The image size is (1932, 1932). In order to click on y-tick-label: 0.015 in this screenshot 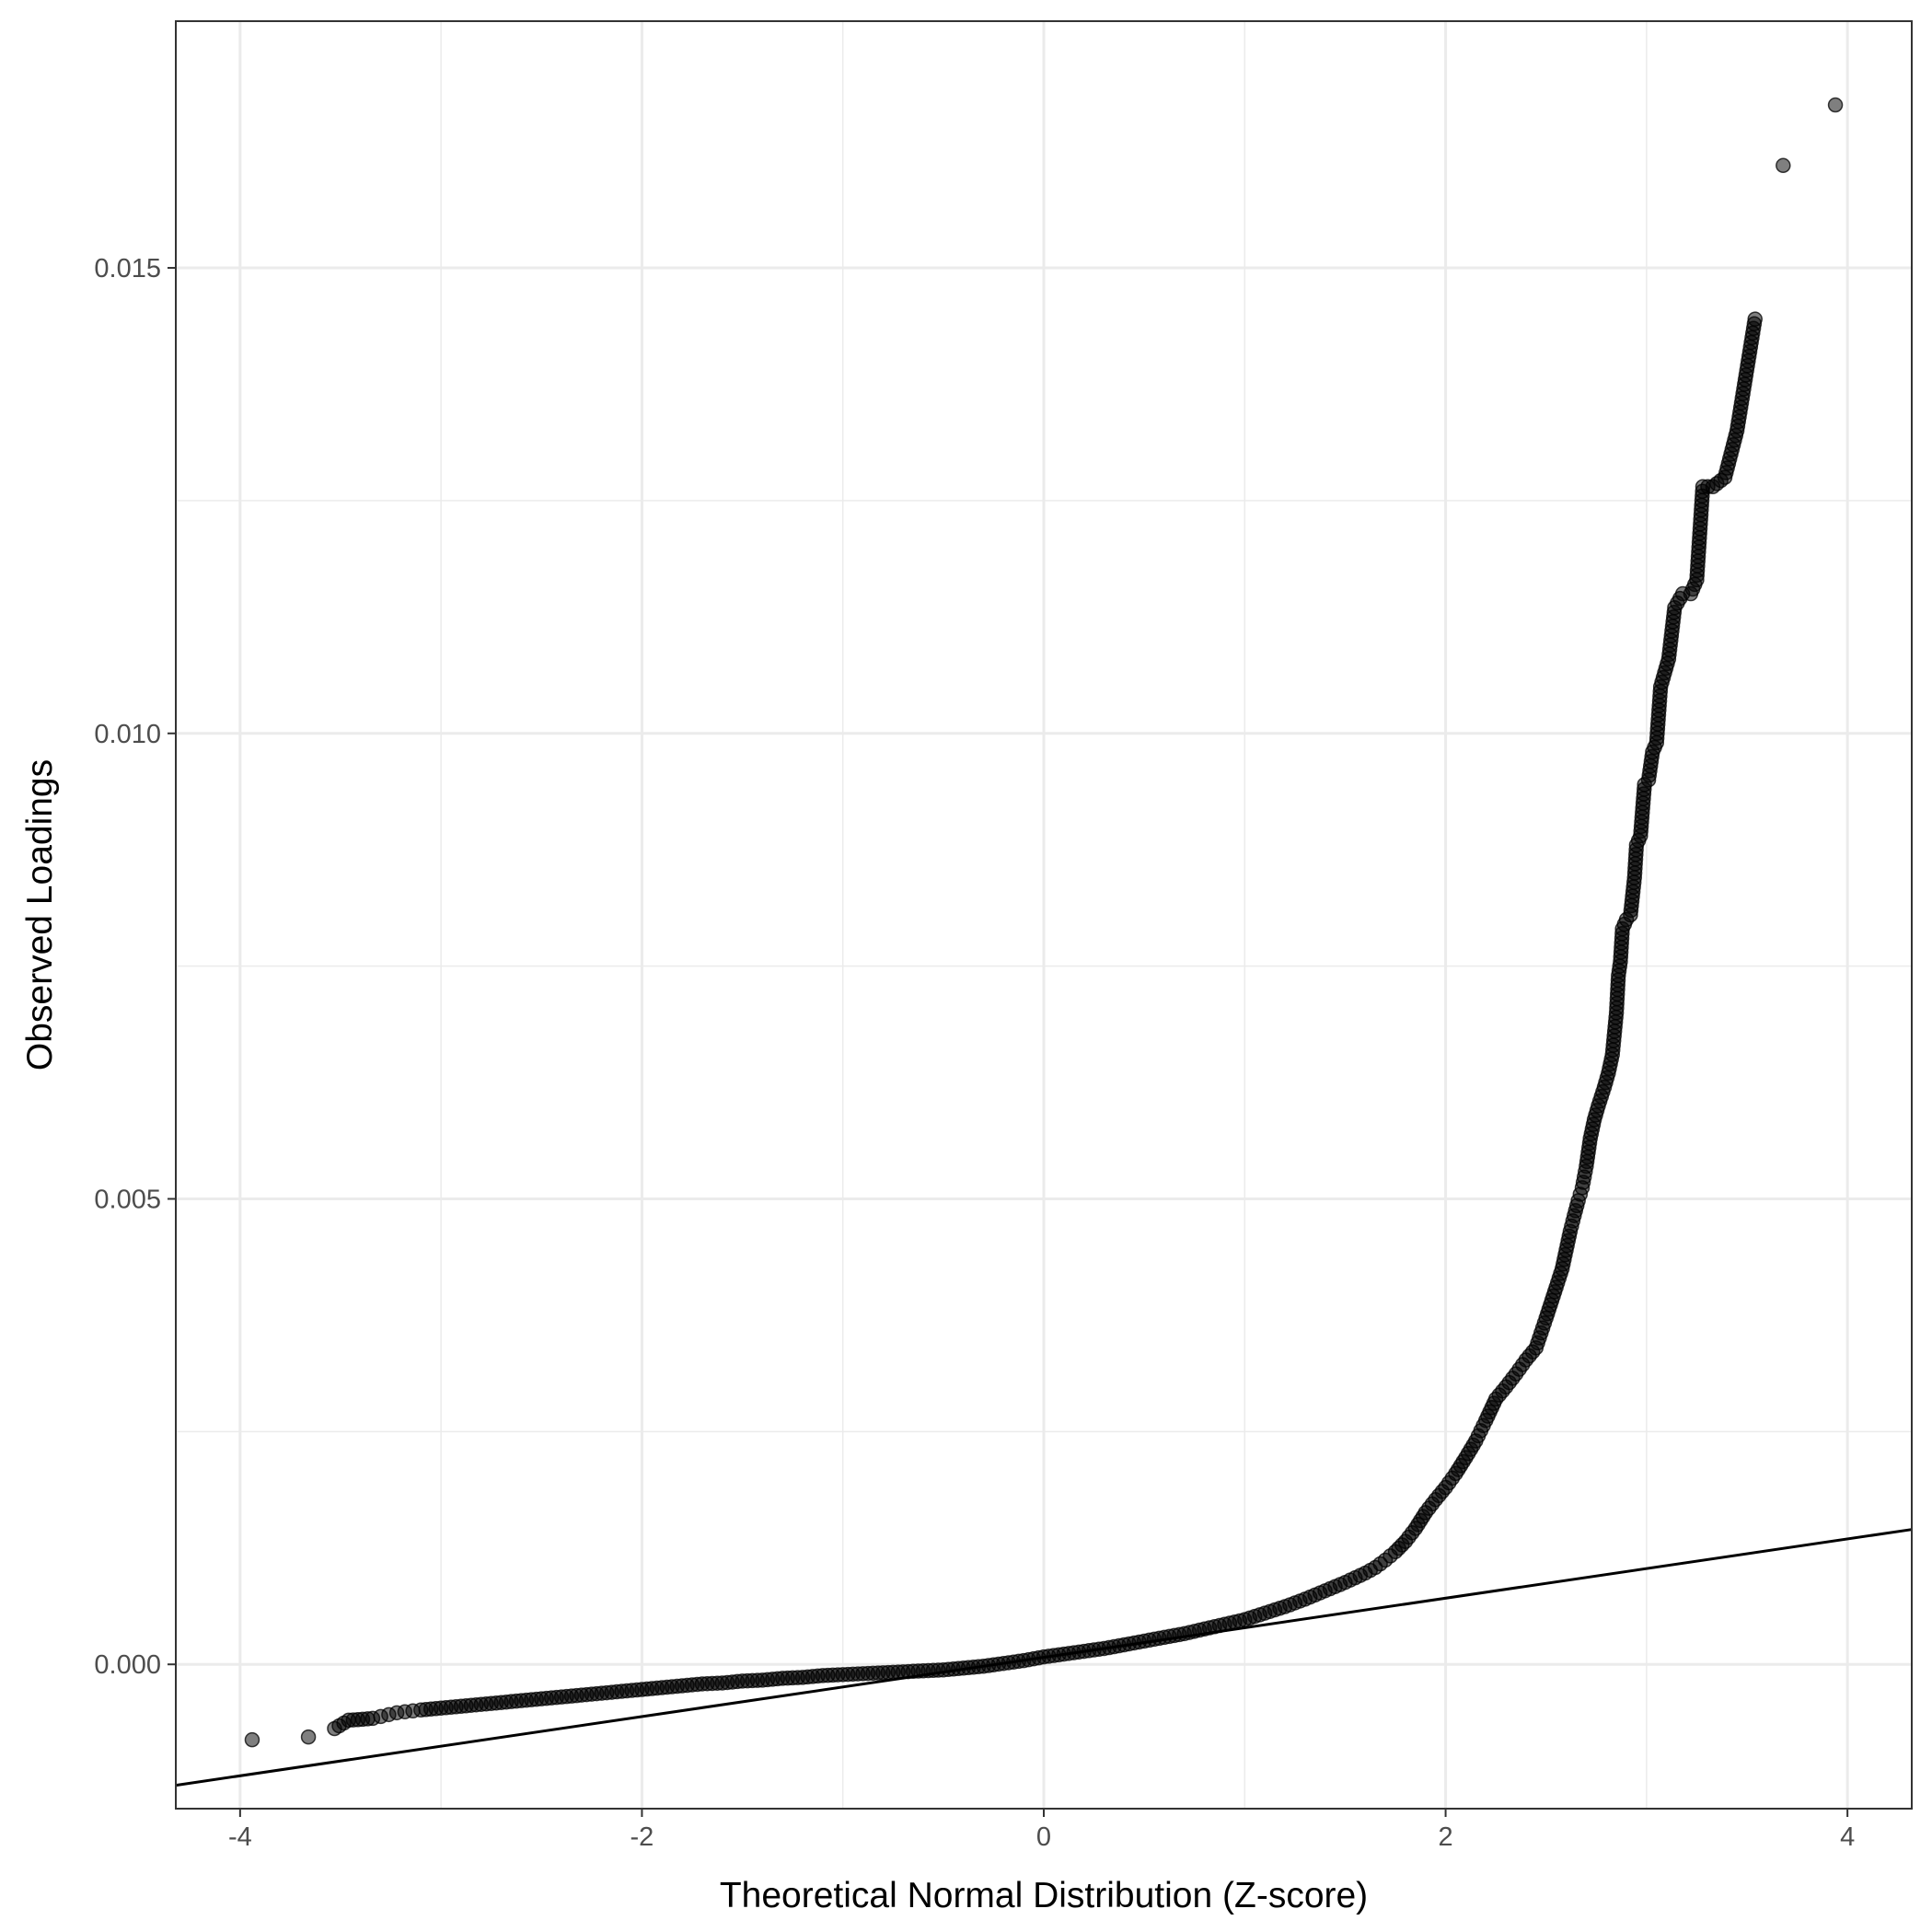, I will do `click(127, 268)`.